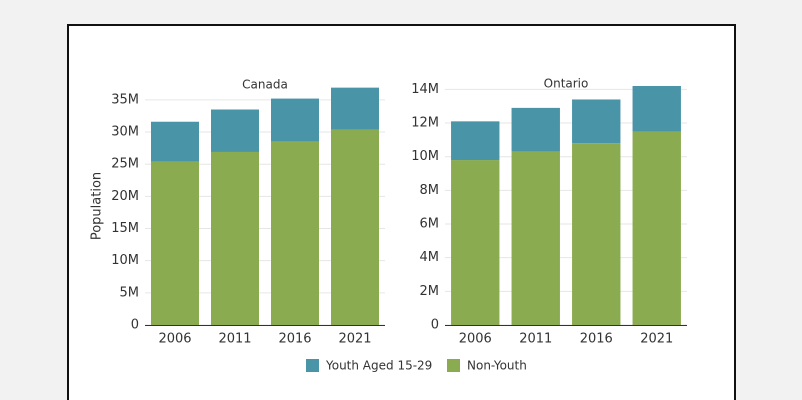  I want to click on y-tick-label: 8M, so click(430, 190).